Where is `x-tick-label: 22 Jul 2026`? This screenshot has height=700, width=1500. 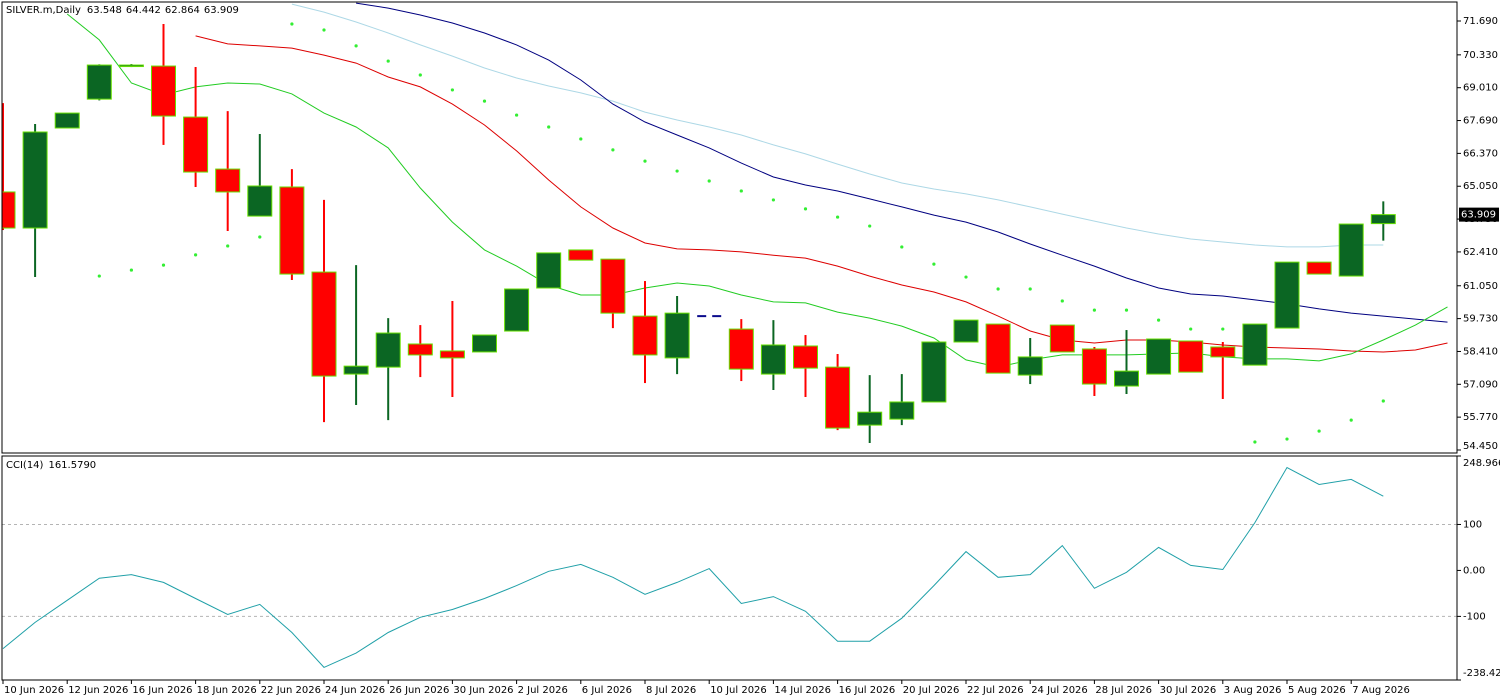
x-tick-label: 22 Jul 2026 is located at coordinates (995, 690).